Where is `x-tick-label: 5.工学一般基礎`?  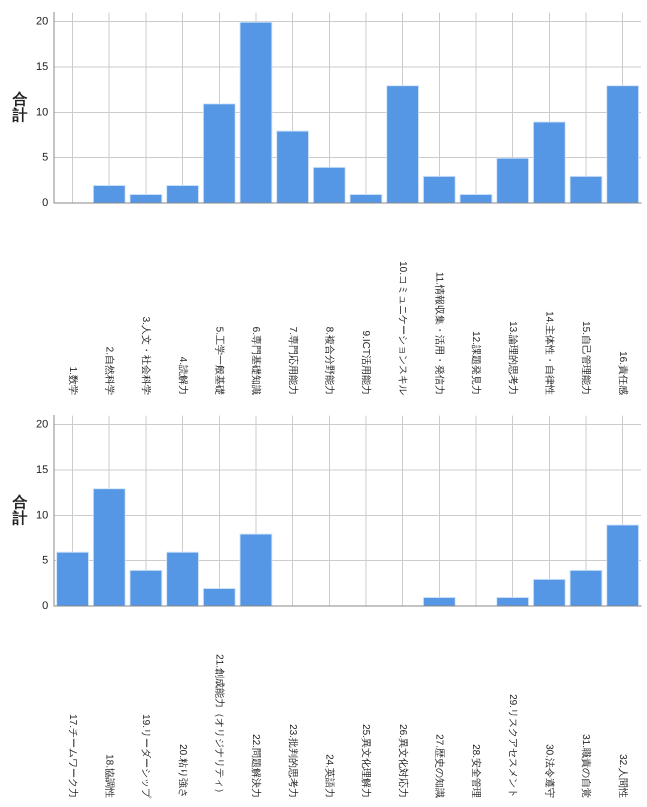 x-tick-label: 5.工学一般基礎 is located at coordinates (220, 360).